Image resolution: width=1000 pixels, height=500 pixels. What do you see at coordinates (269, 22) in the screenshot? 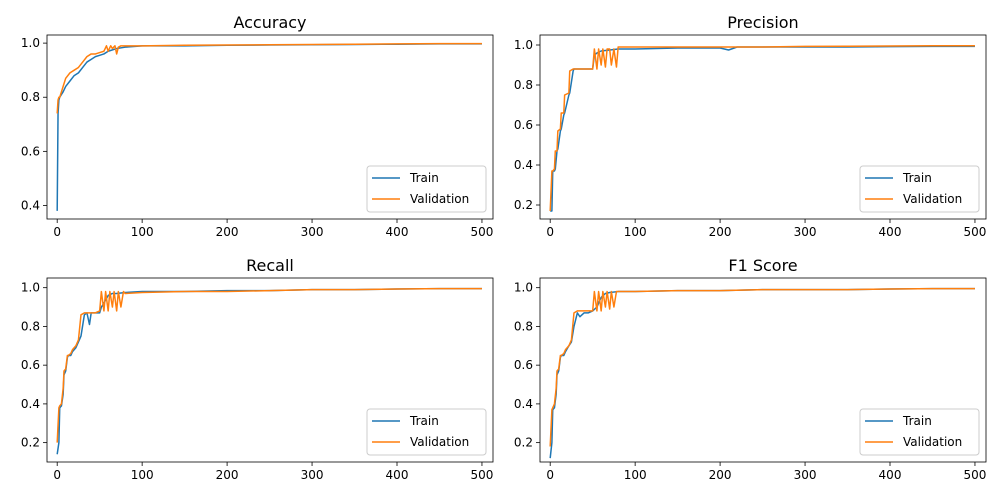
I see `chart-title: Accuracy` at bounding box center [269, 22].